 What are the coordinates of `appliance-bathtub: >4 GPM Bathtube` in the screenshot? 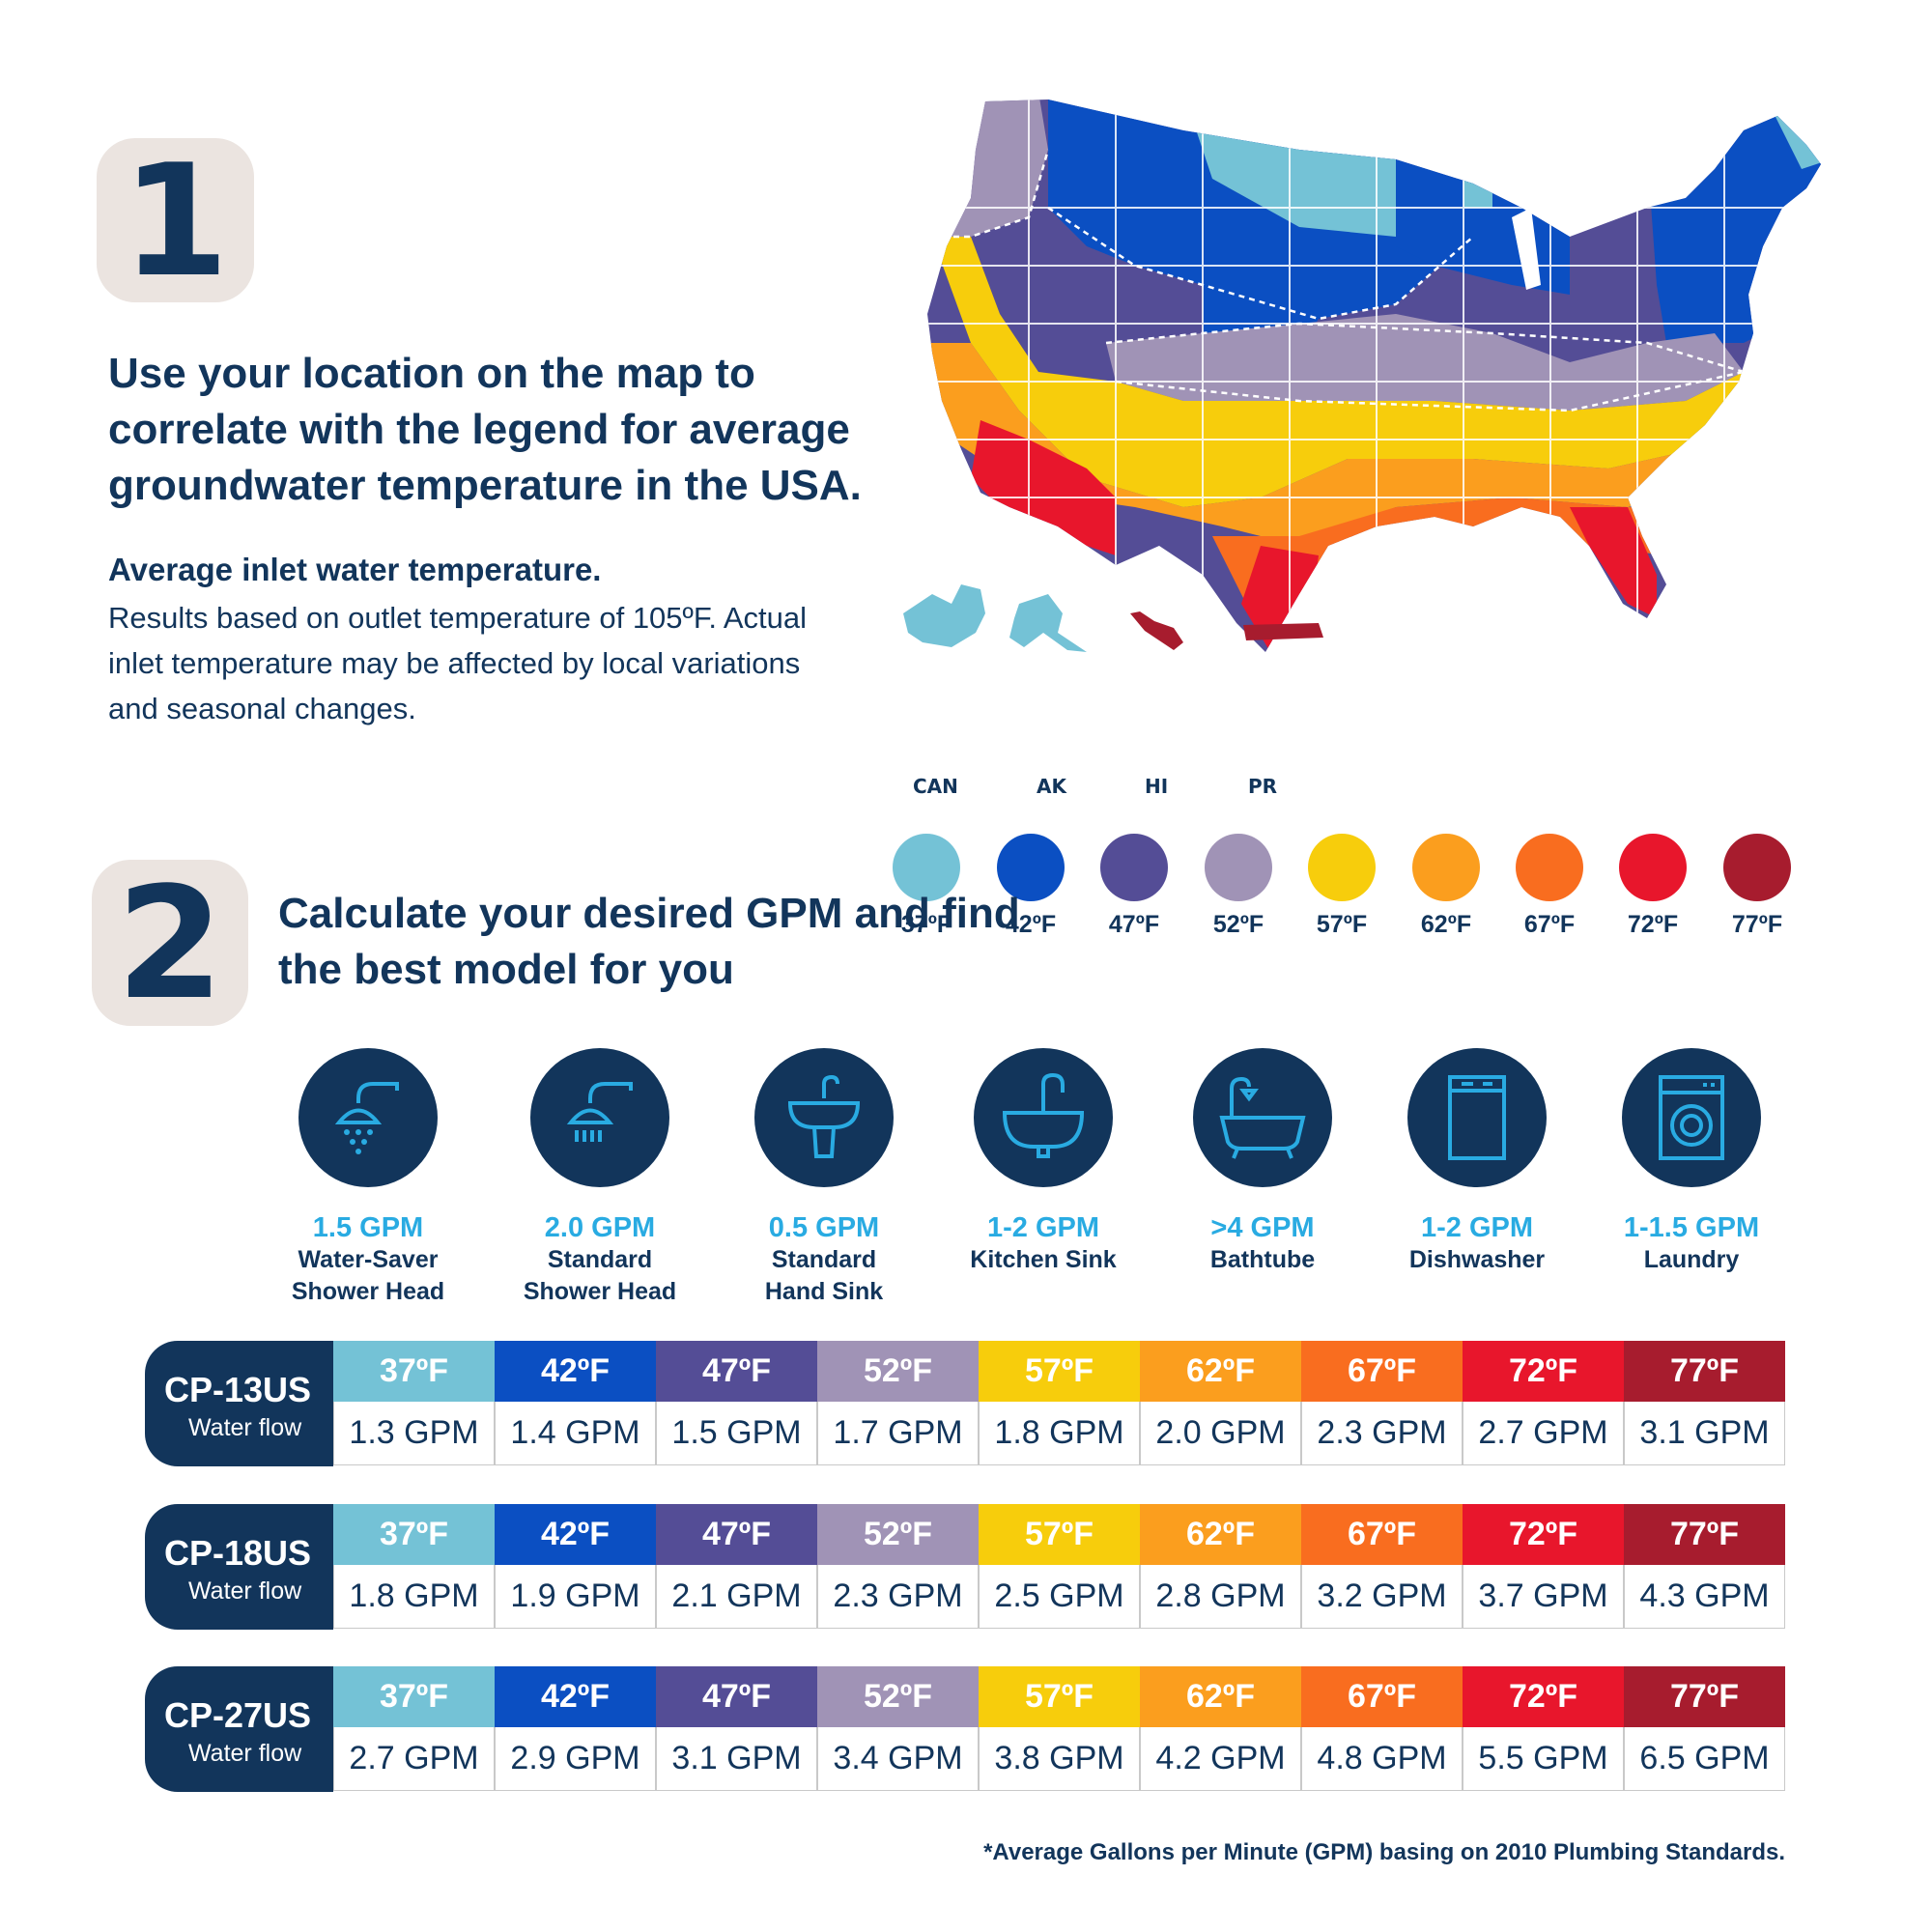 It's located at (1262, 1162).